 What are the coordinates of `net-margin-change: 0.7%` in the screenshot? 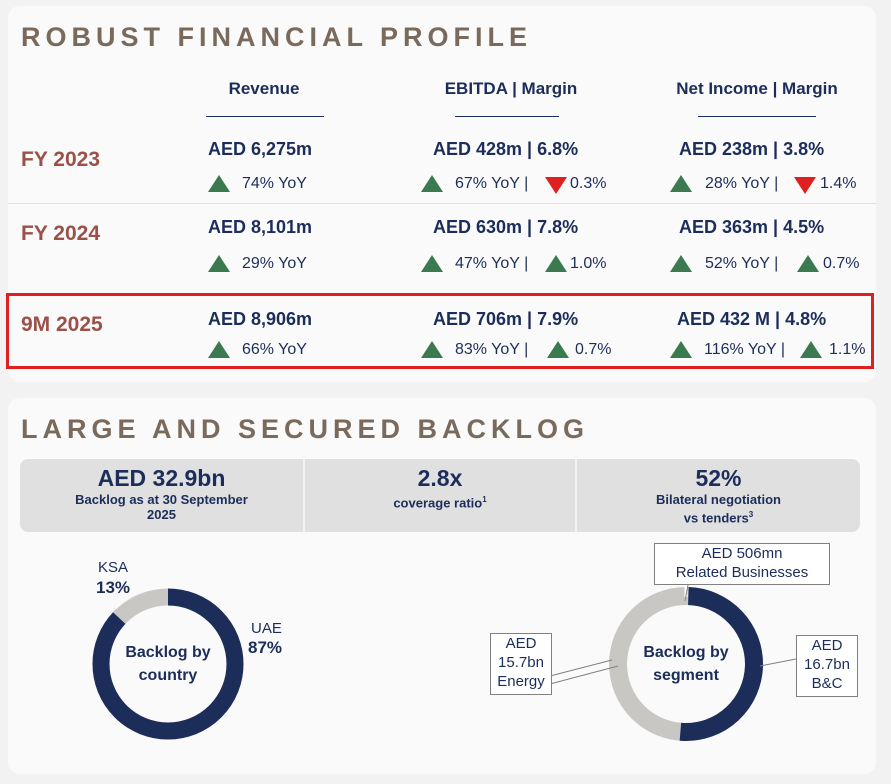 It's located at (841, 263).